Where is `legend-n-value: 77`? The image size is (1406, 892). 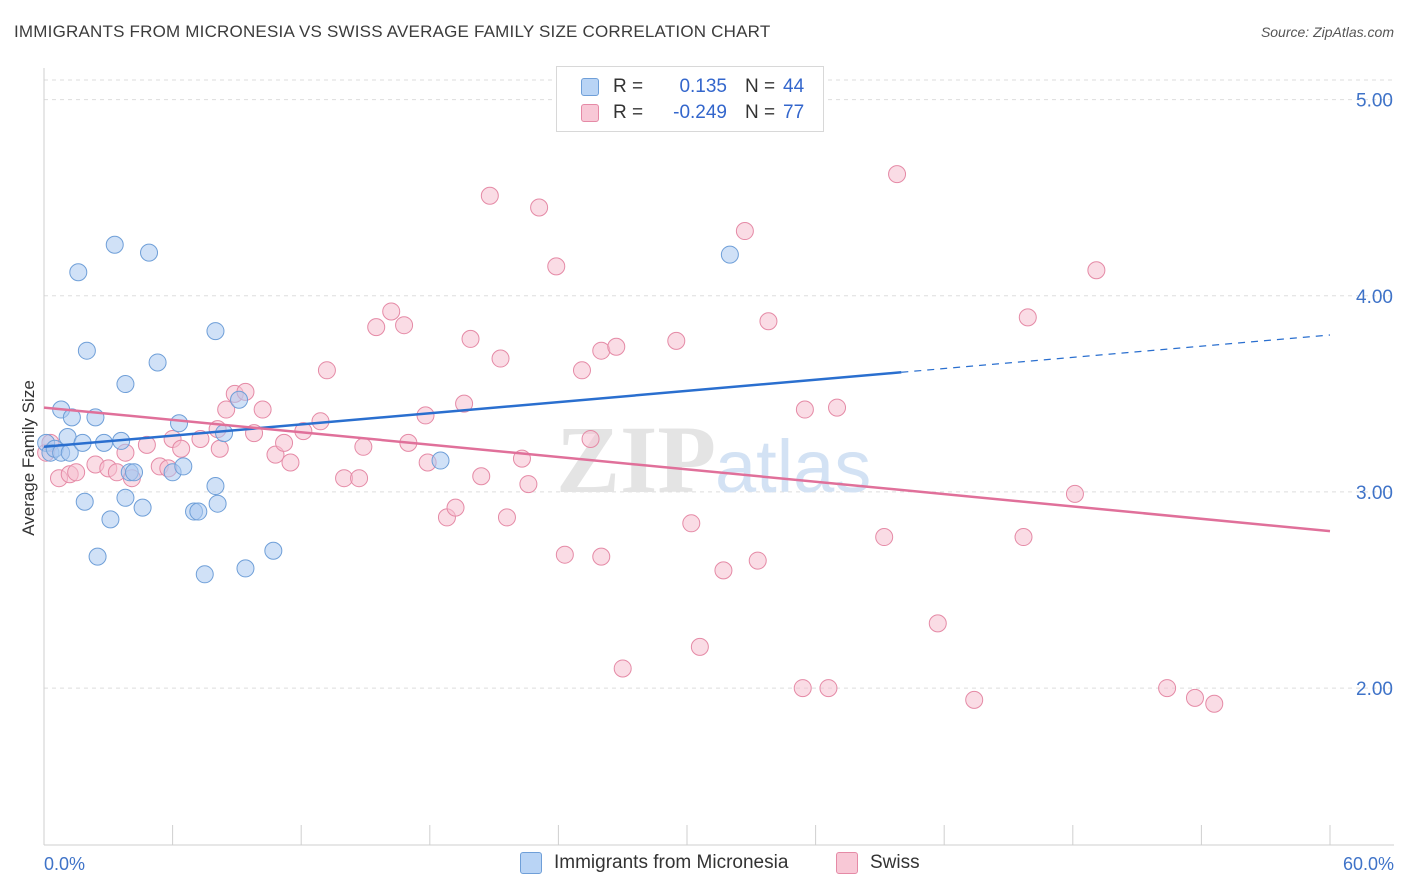
legend-n-value: 77 is located at coordinates (794, 112).